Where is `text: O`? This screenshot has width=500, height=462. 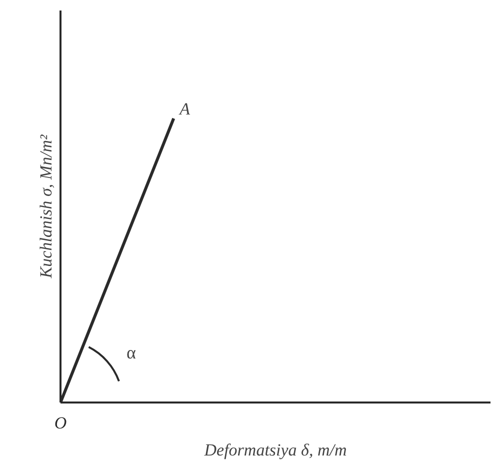
text: O is located at coordinates (60, 423).